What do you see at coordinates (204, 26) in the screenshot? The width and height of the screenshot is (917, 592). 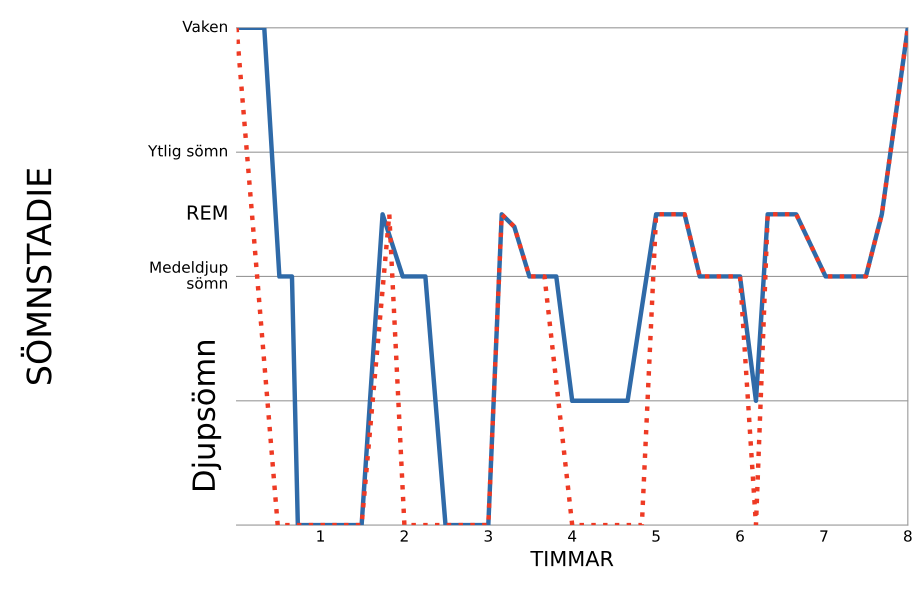 I see `ref-line-label: Vaken` at bounding box center [204, 26].